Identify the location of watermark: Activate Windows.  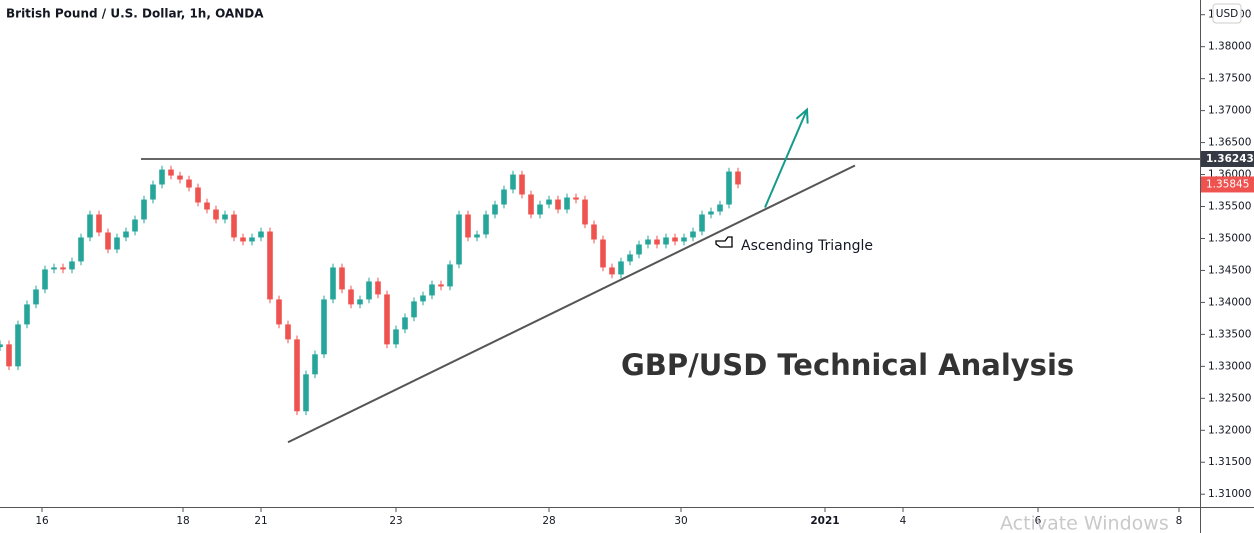
(1084, 523).